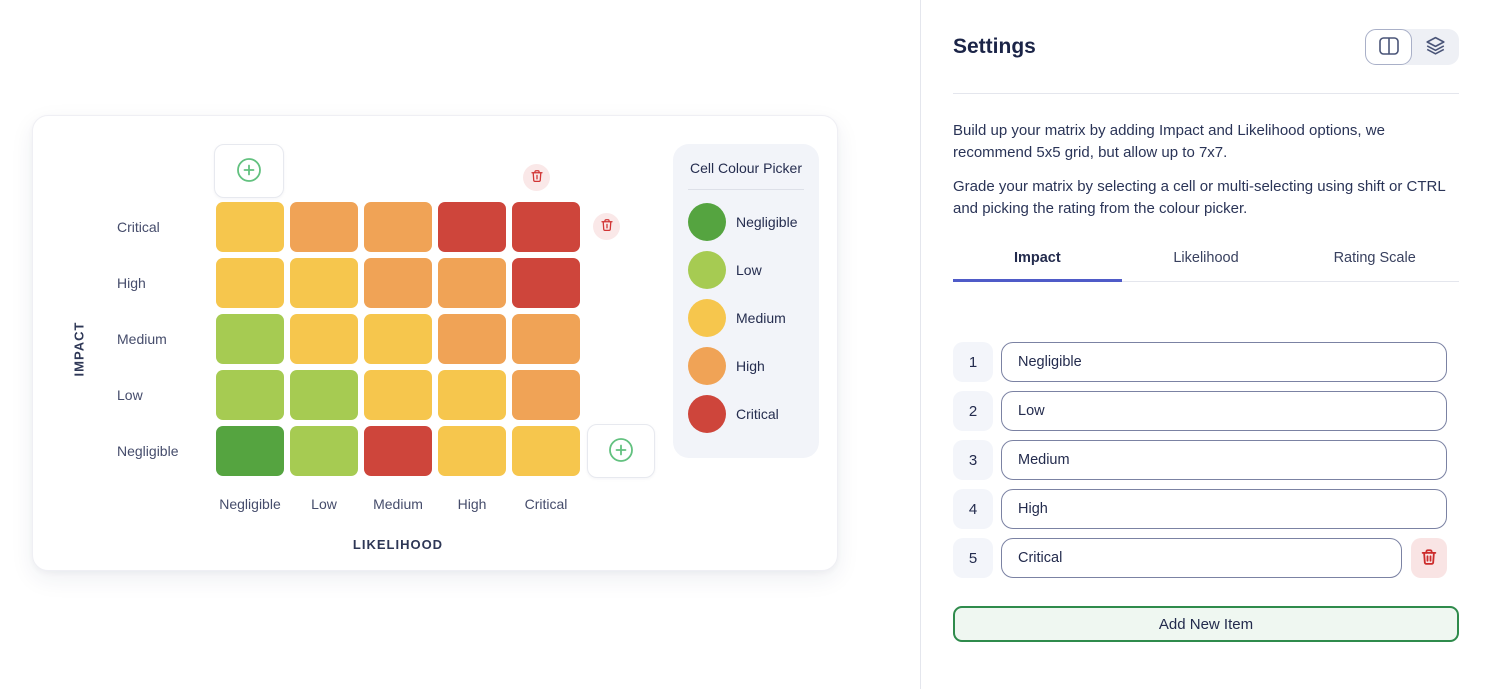 The width and height of the screenshot is (1485, 689). What do you see at coordinates (994, 46) in the screenshot?
I see `settings-title: Settings` at bounding box center [994, 46].